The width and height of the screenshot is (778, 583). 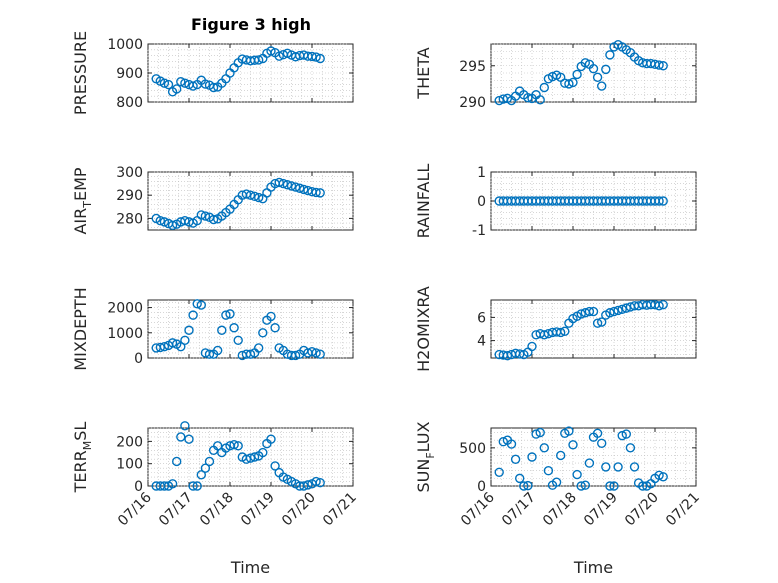 I want to click on subplot-pressure: 800 900 1000 PRESSURE, so click(x=212, y=73).